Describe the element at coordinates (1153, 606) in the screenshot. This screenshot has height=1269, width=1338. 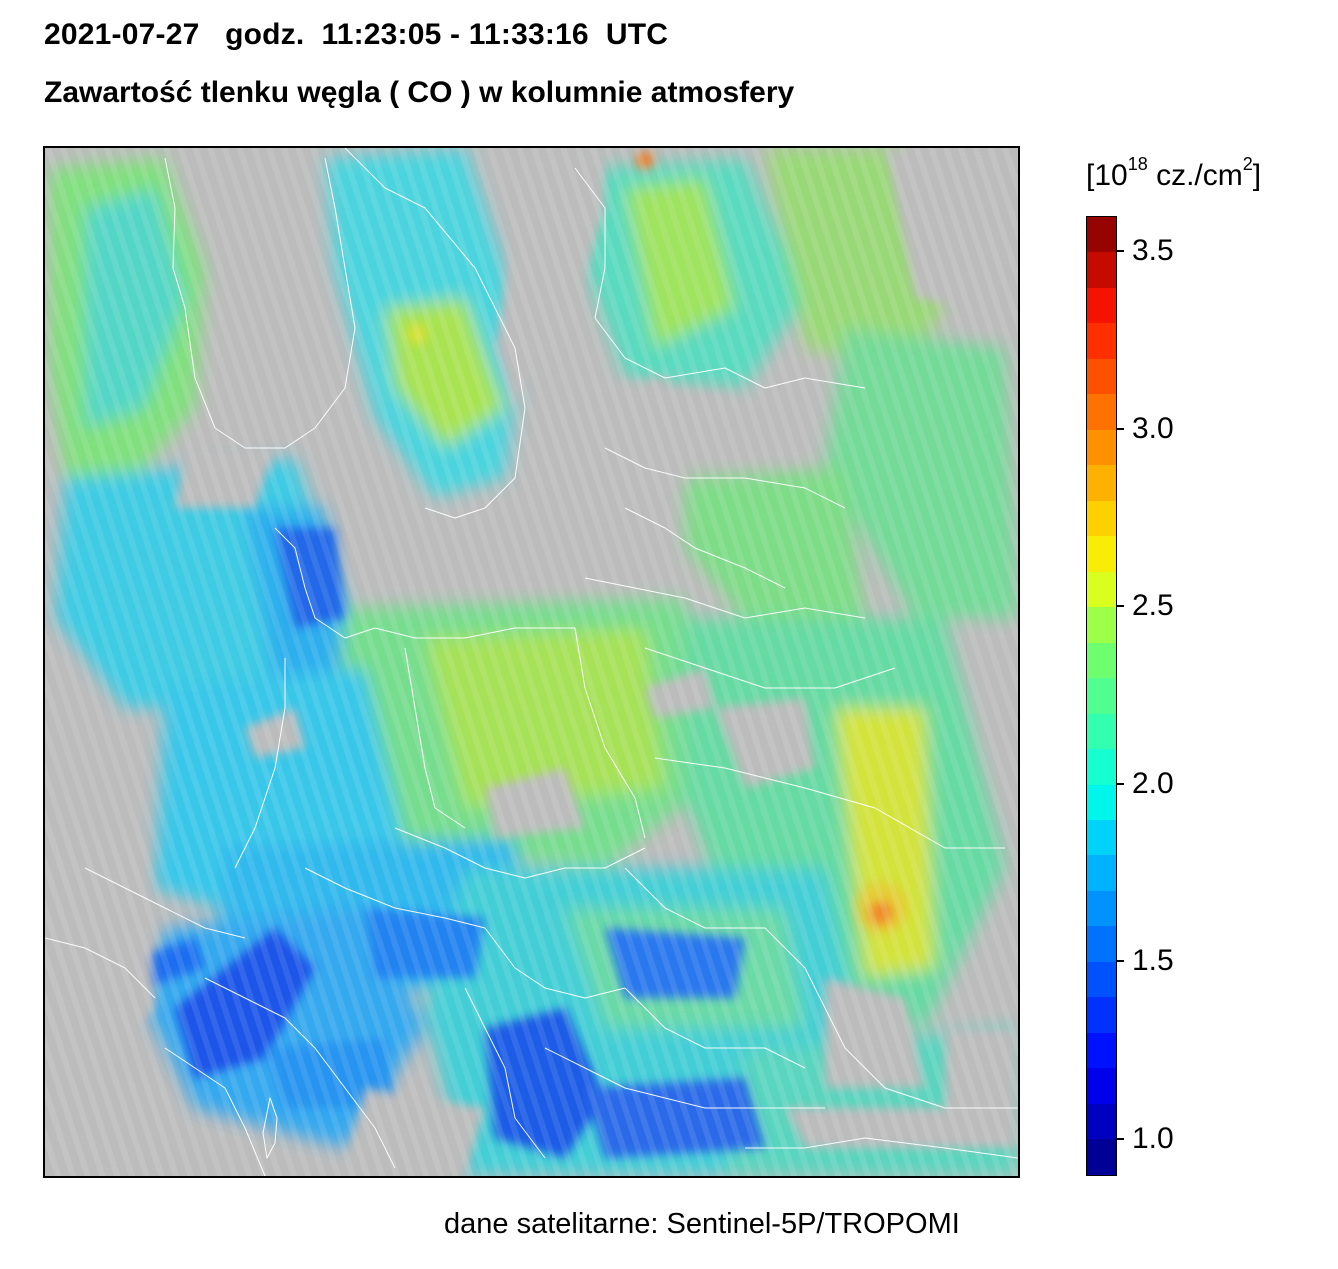
I see `colorbar-tick-label: 2.5` at that location.